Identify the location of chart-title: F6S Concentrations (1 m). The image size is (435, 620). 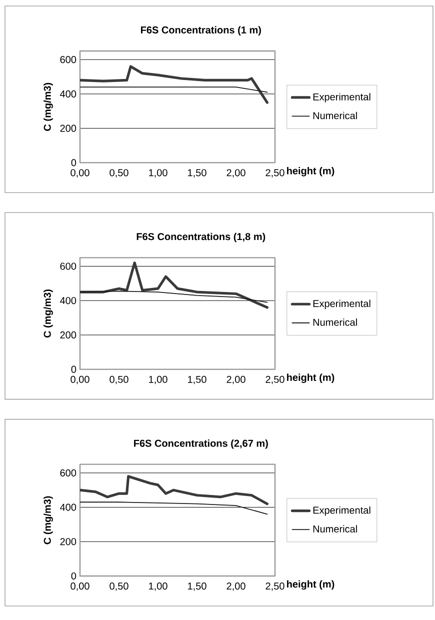
(201, 31).